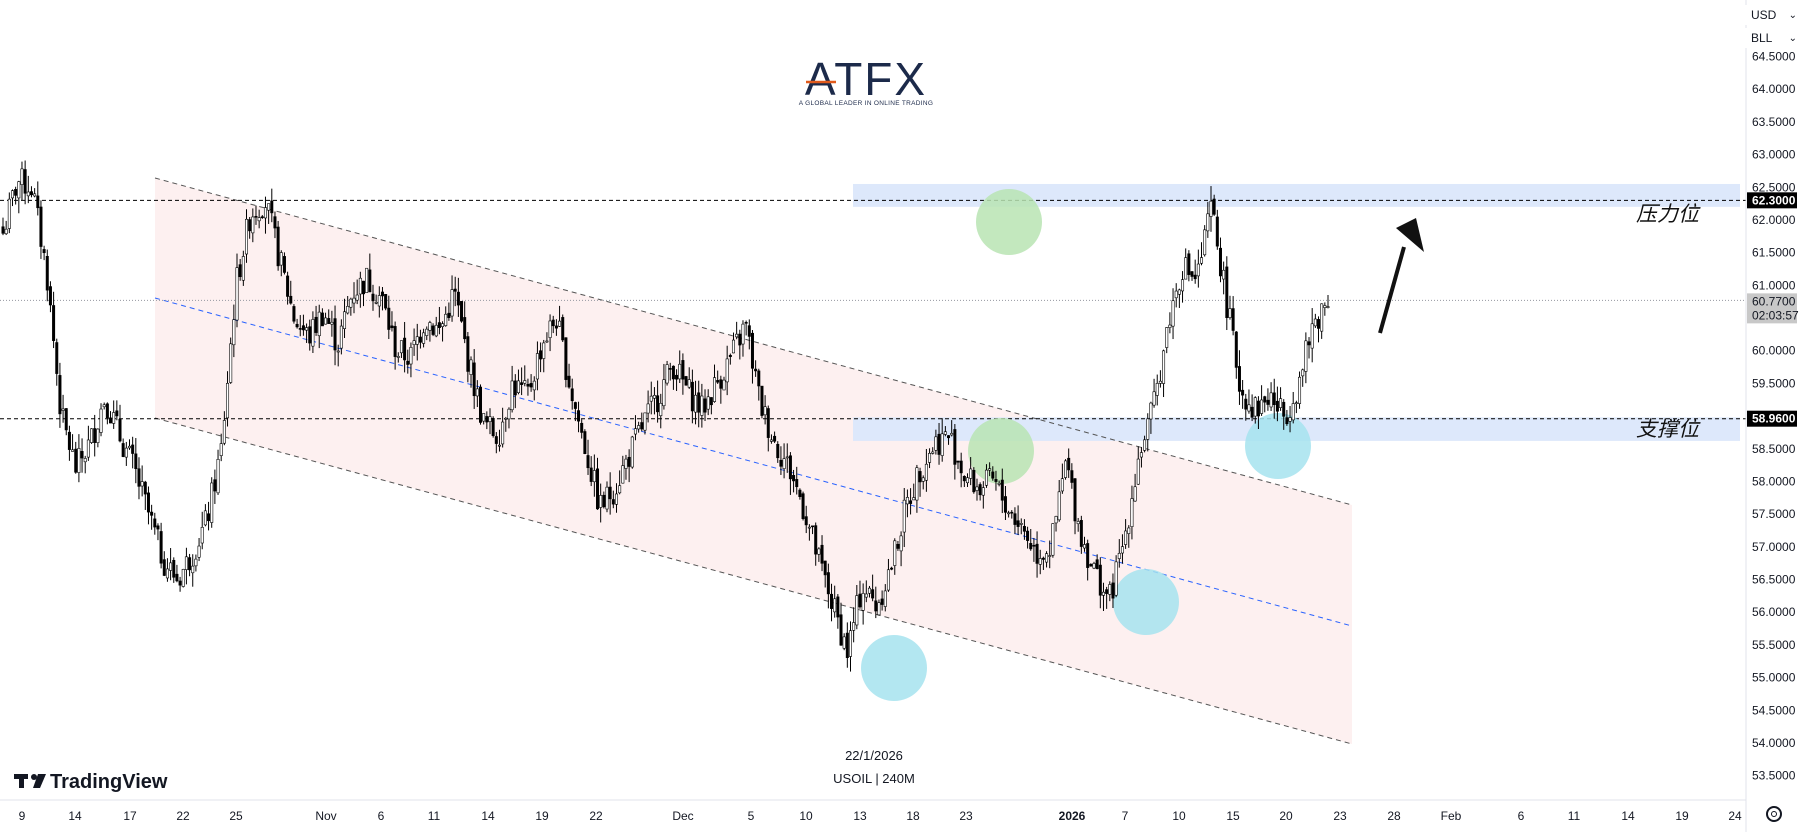 Image resolution: width=1807 pixels, height=832 pixels. What do you see at coordinates (1774, 89) in the screenshot?
I see `y-tick-label: 64.0000` at bounding box center [1774, 89].